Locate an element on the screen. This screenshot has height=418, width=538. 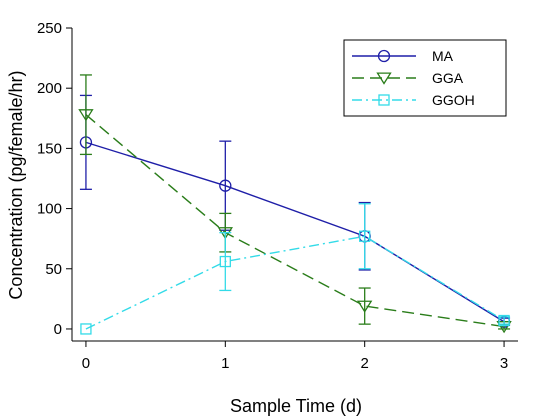
legend: MA GGA GGOH is located at coordinates (425, 78).